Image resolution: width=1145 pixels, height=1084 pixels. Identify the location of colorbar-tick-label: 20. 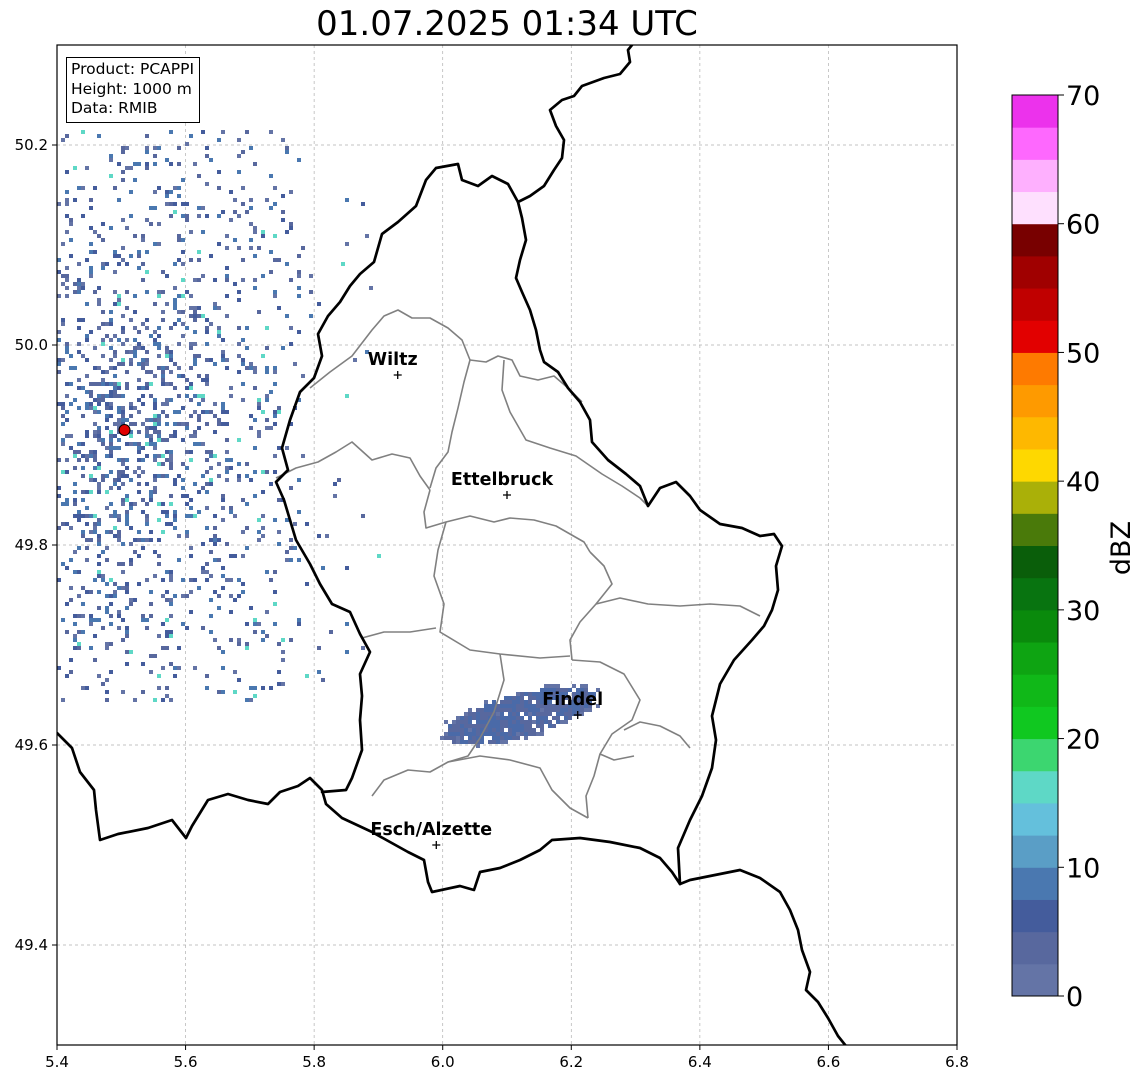
(1083, 740).